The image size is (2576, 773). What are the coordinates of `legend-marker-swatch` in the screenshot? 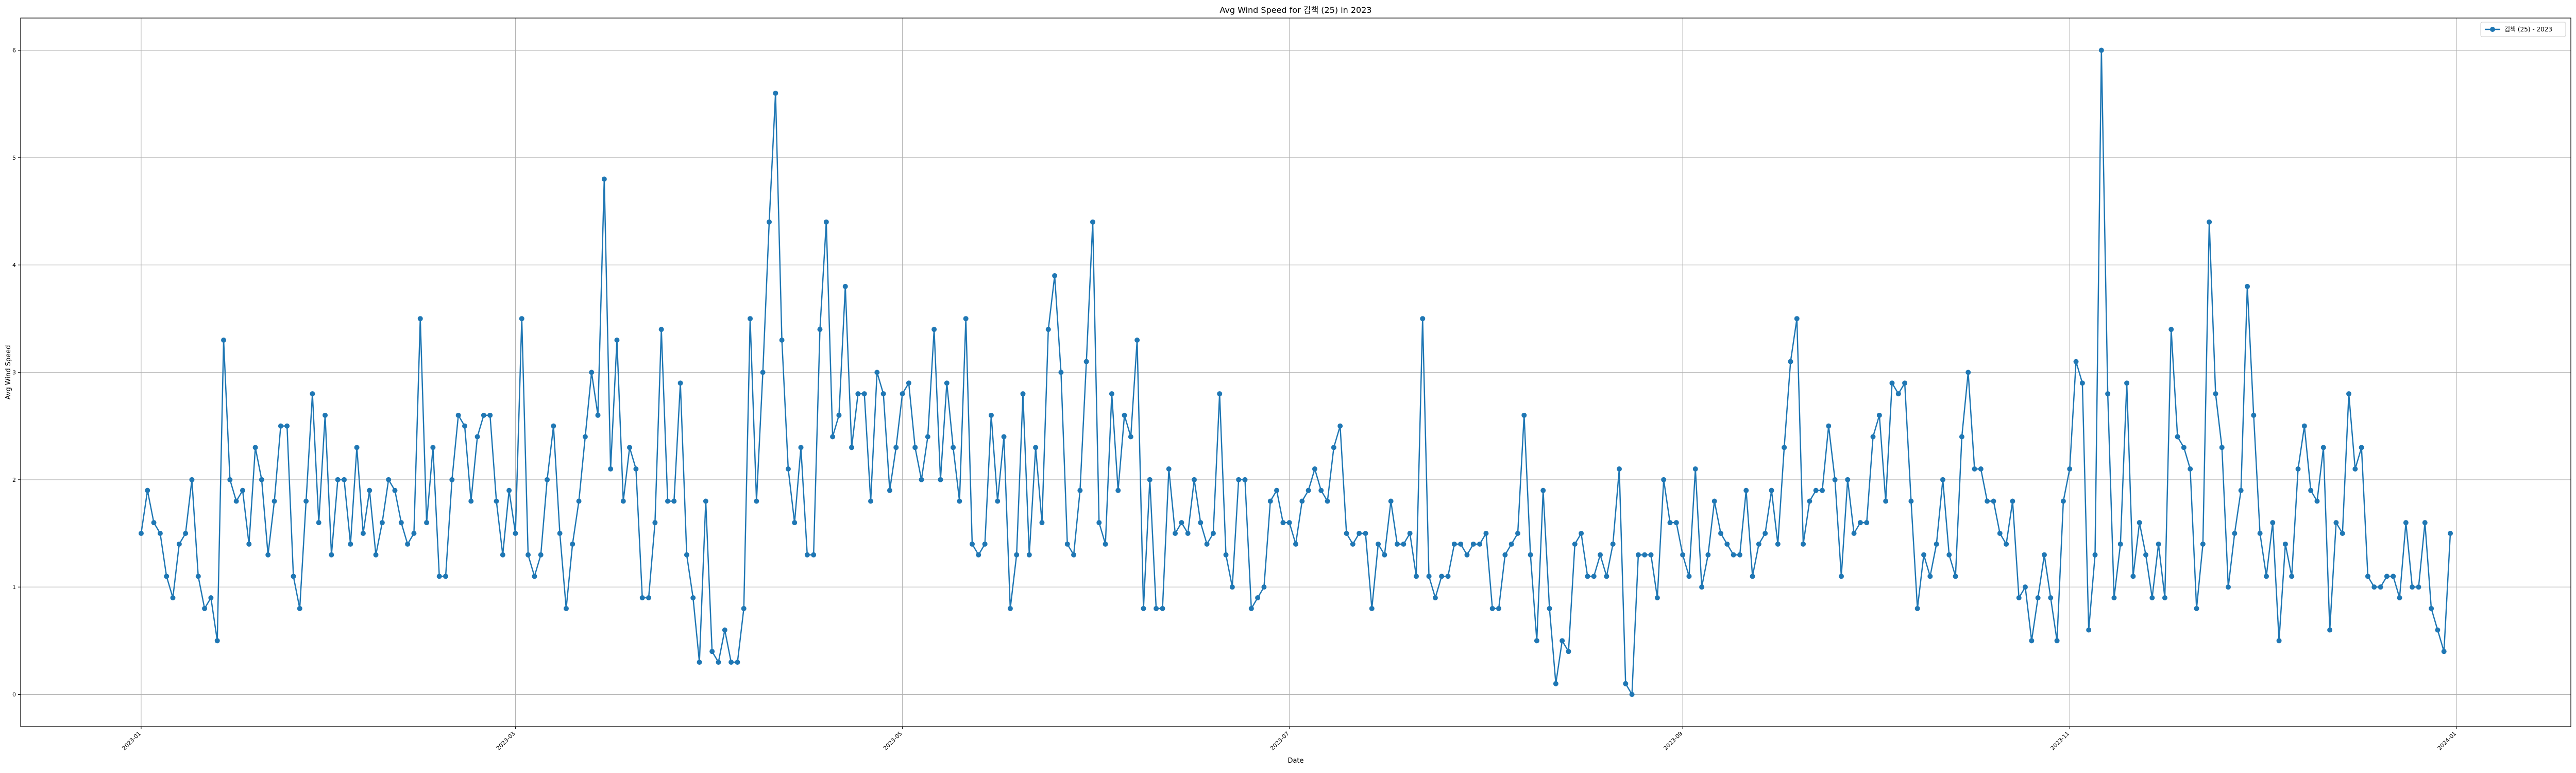 It's located at (2492, 29).